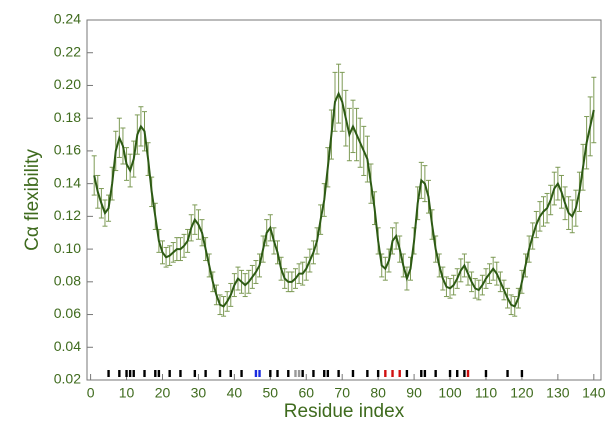 The image size is (611, 433). Describe the element at coordinates (67, 313) in the screenshot. I see `y-tick-label: 0.06` at that location.